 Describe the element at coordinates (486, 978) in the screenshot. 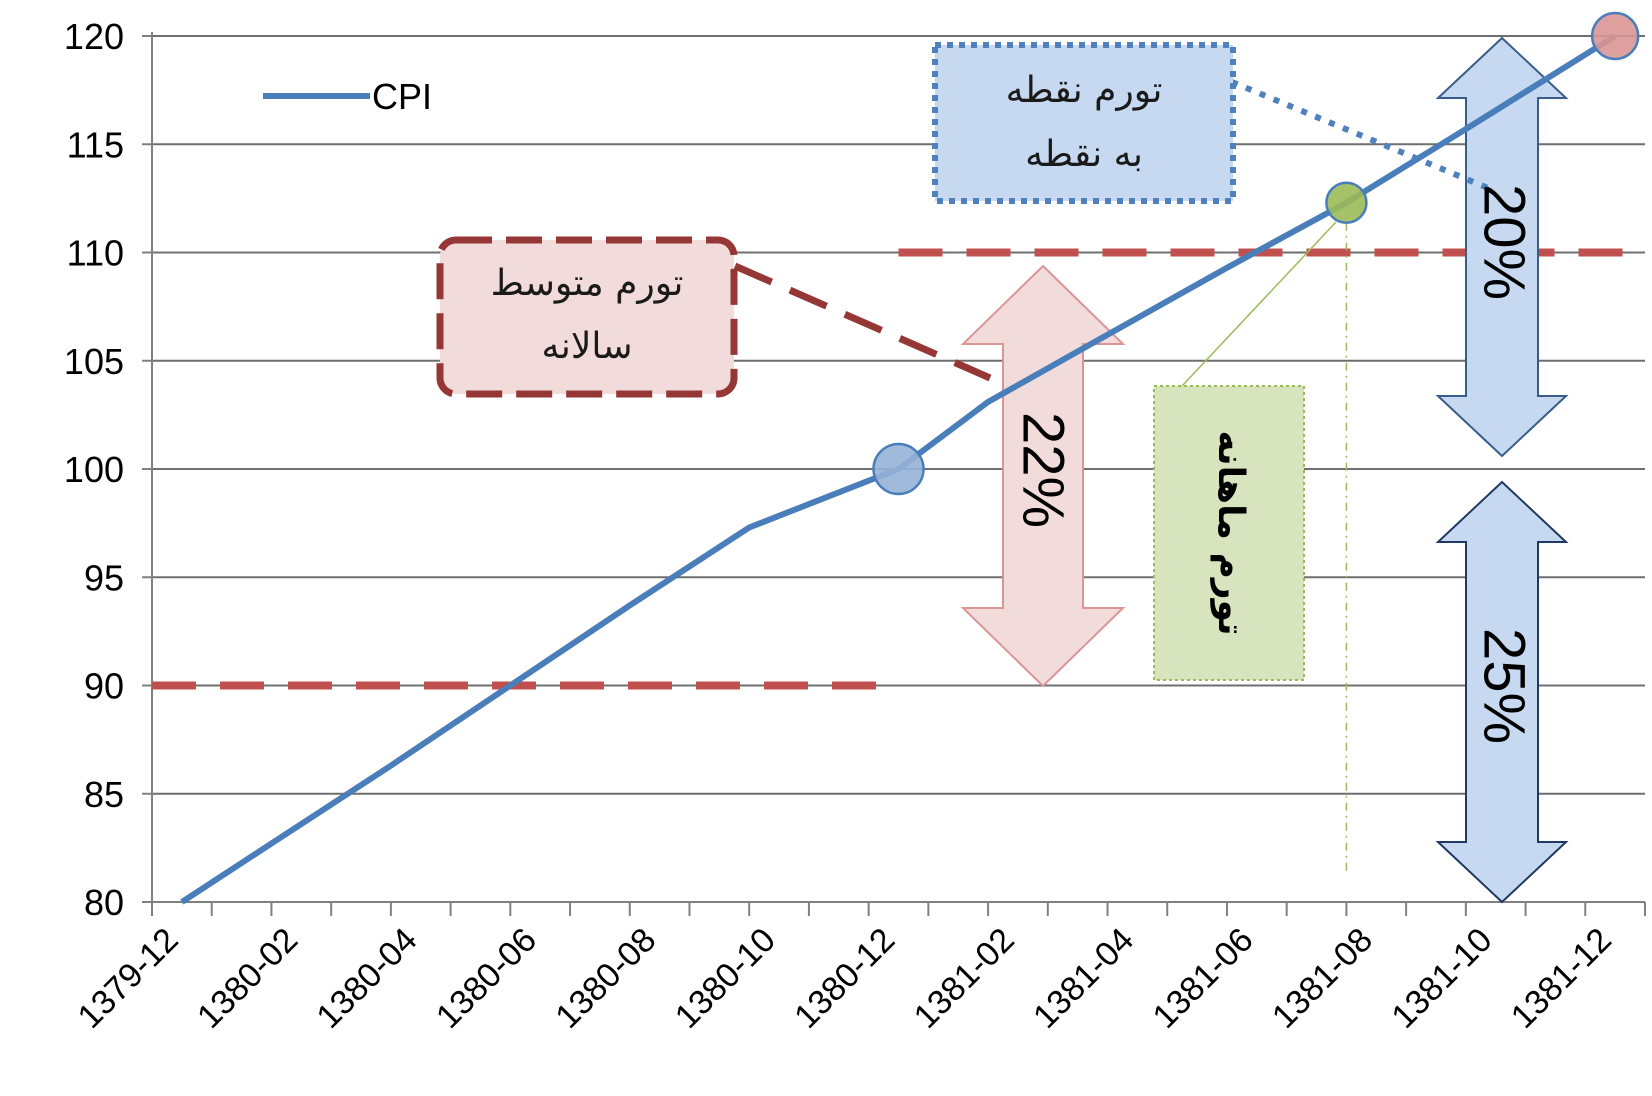

I see `x-tick-label: 1380-06` at that location.